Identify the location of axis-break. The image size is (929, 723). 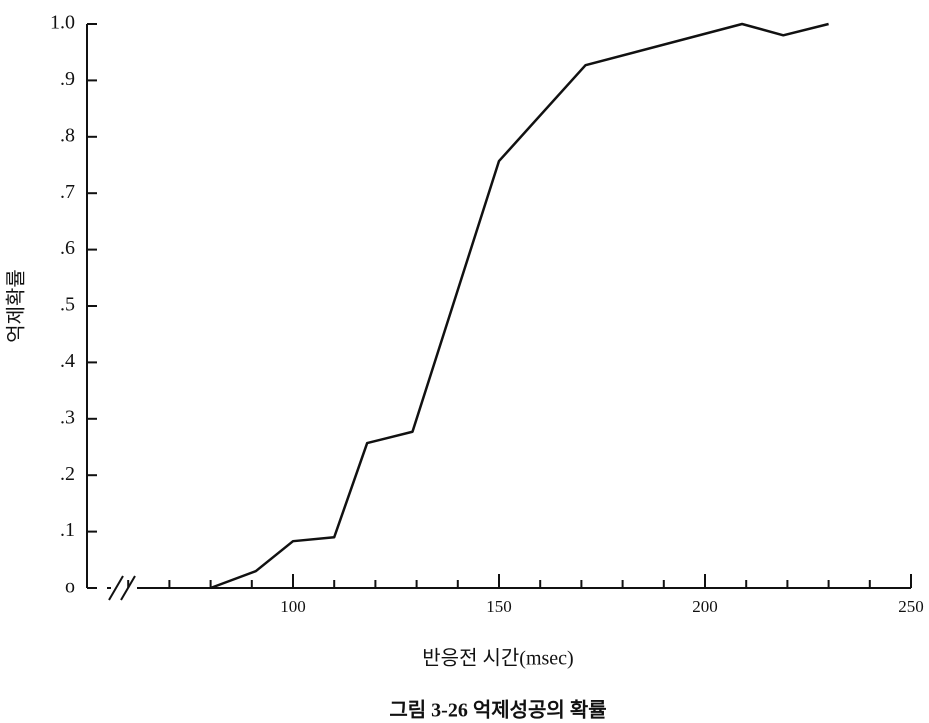
(116, 588).